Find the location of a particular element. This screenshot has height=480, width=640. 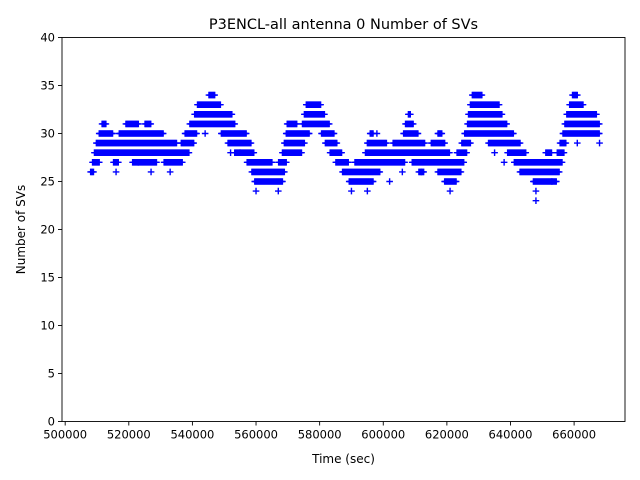

x-tick-label: 640000 is located at coordinates (511, 435).